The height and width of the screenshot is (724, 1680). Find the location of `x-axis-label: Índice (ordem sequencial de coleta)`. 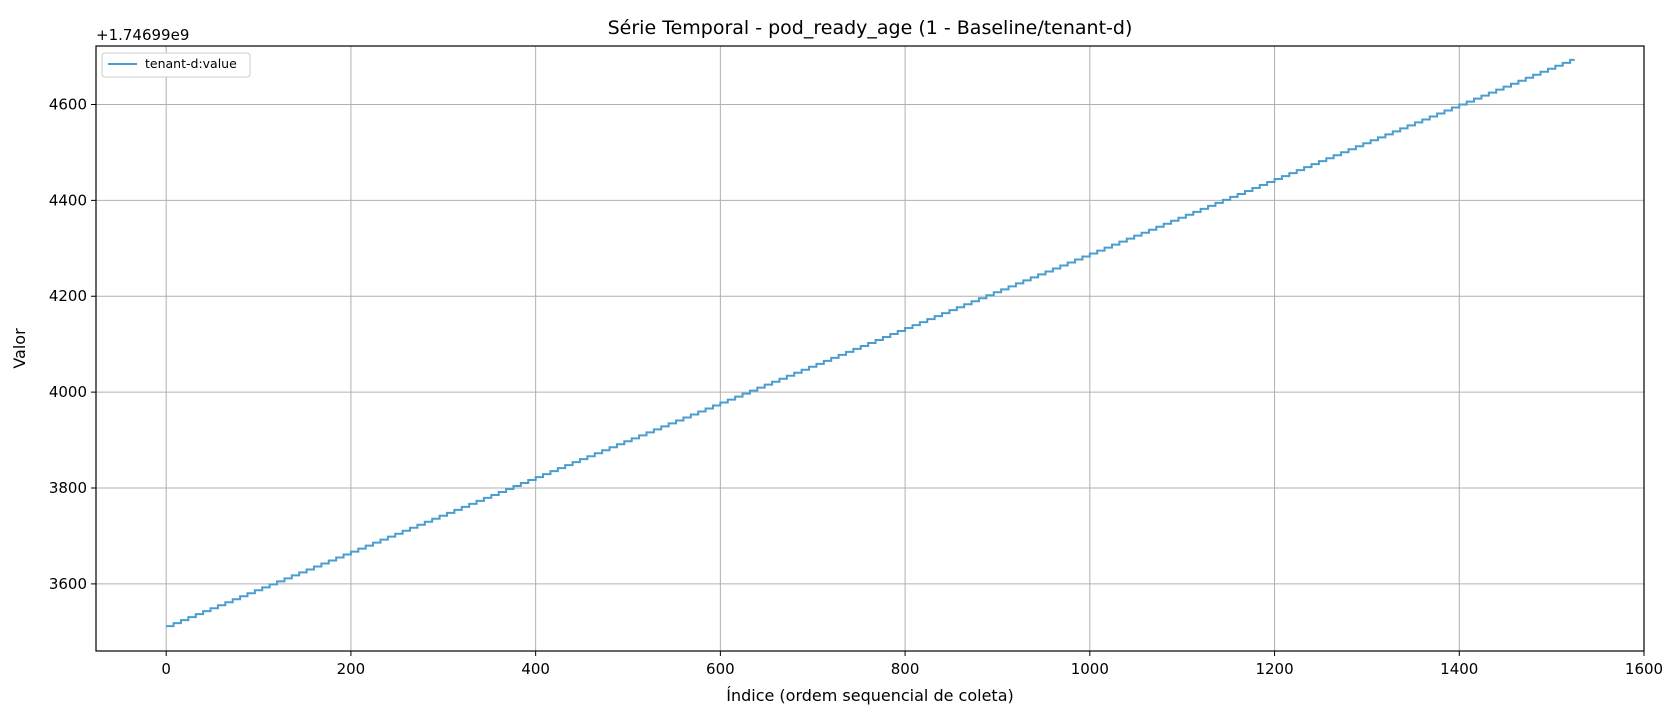

x-axis-label: Índice (ordem sequencial de coleta) is located at coordinates (870, 695).